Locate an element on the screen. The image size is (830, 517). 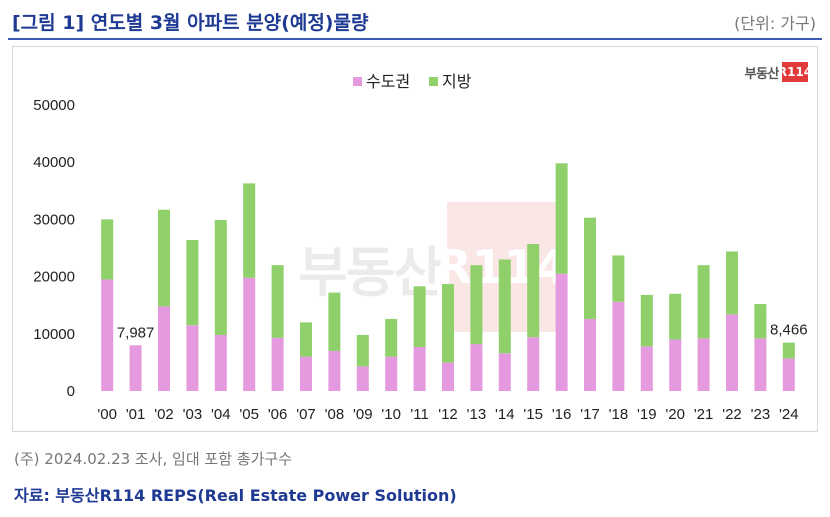
x-tick-label: '13 is located at coordinates (477, 414).